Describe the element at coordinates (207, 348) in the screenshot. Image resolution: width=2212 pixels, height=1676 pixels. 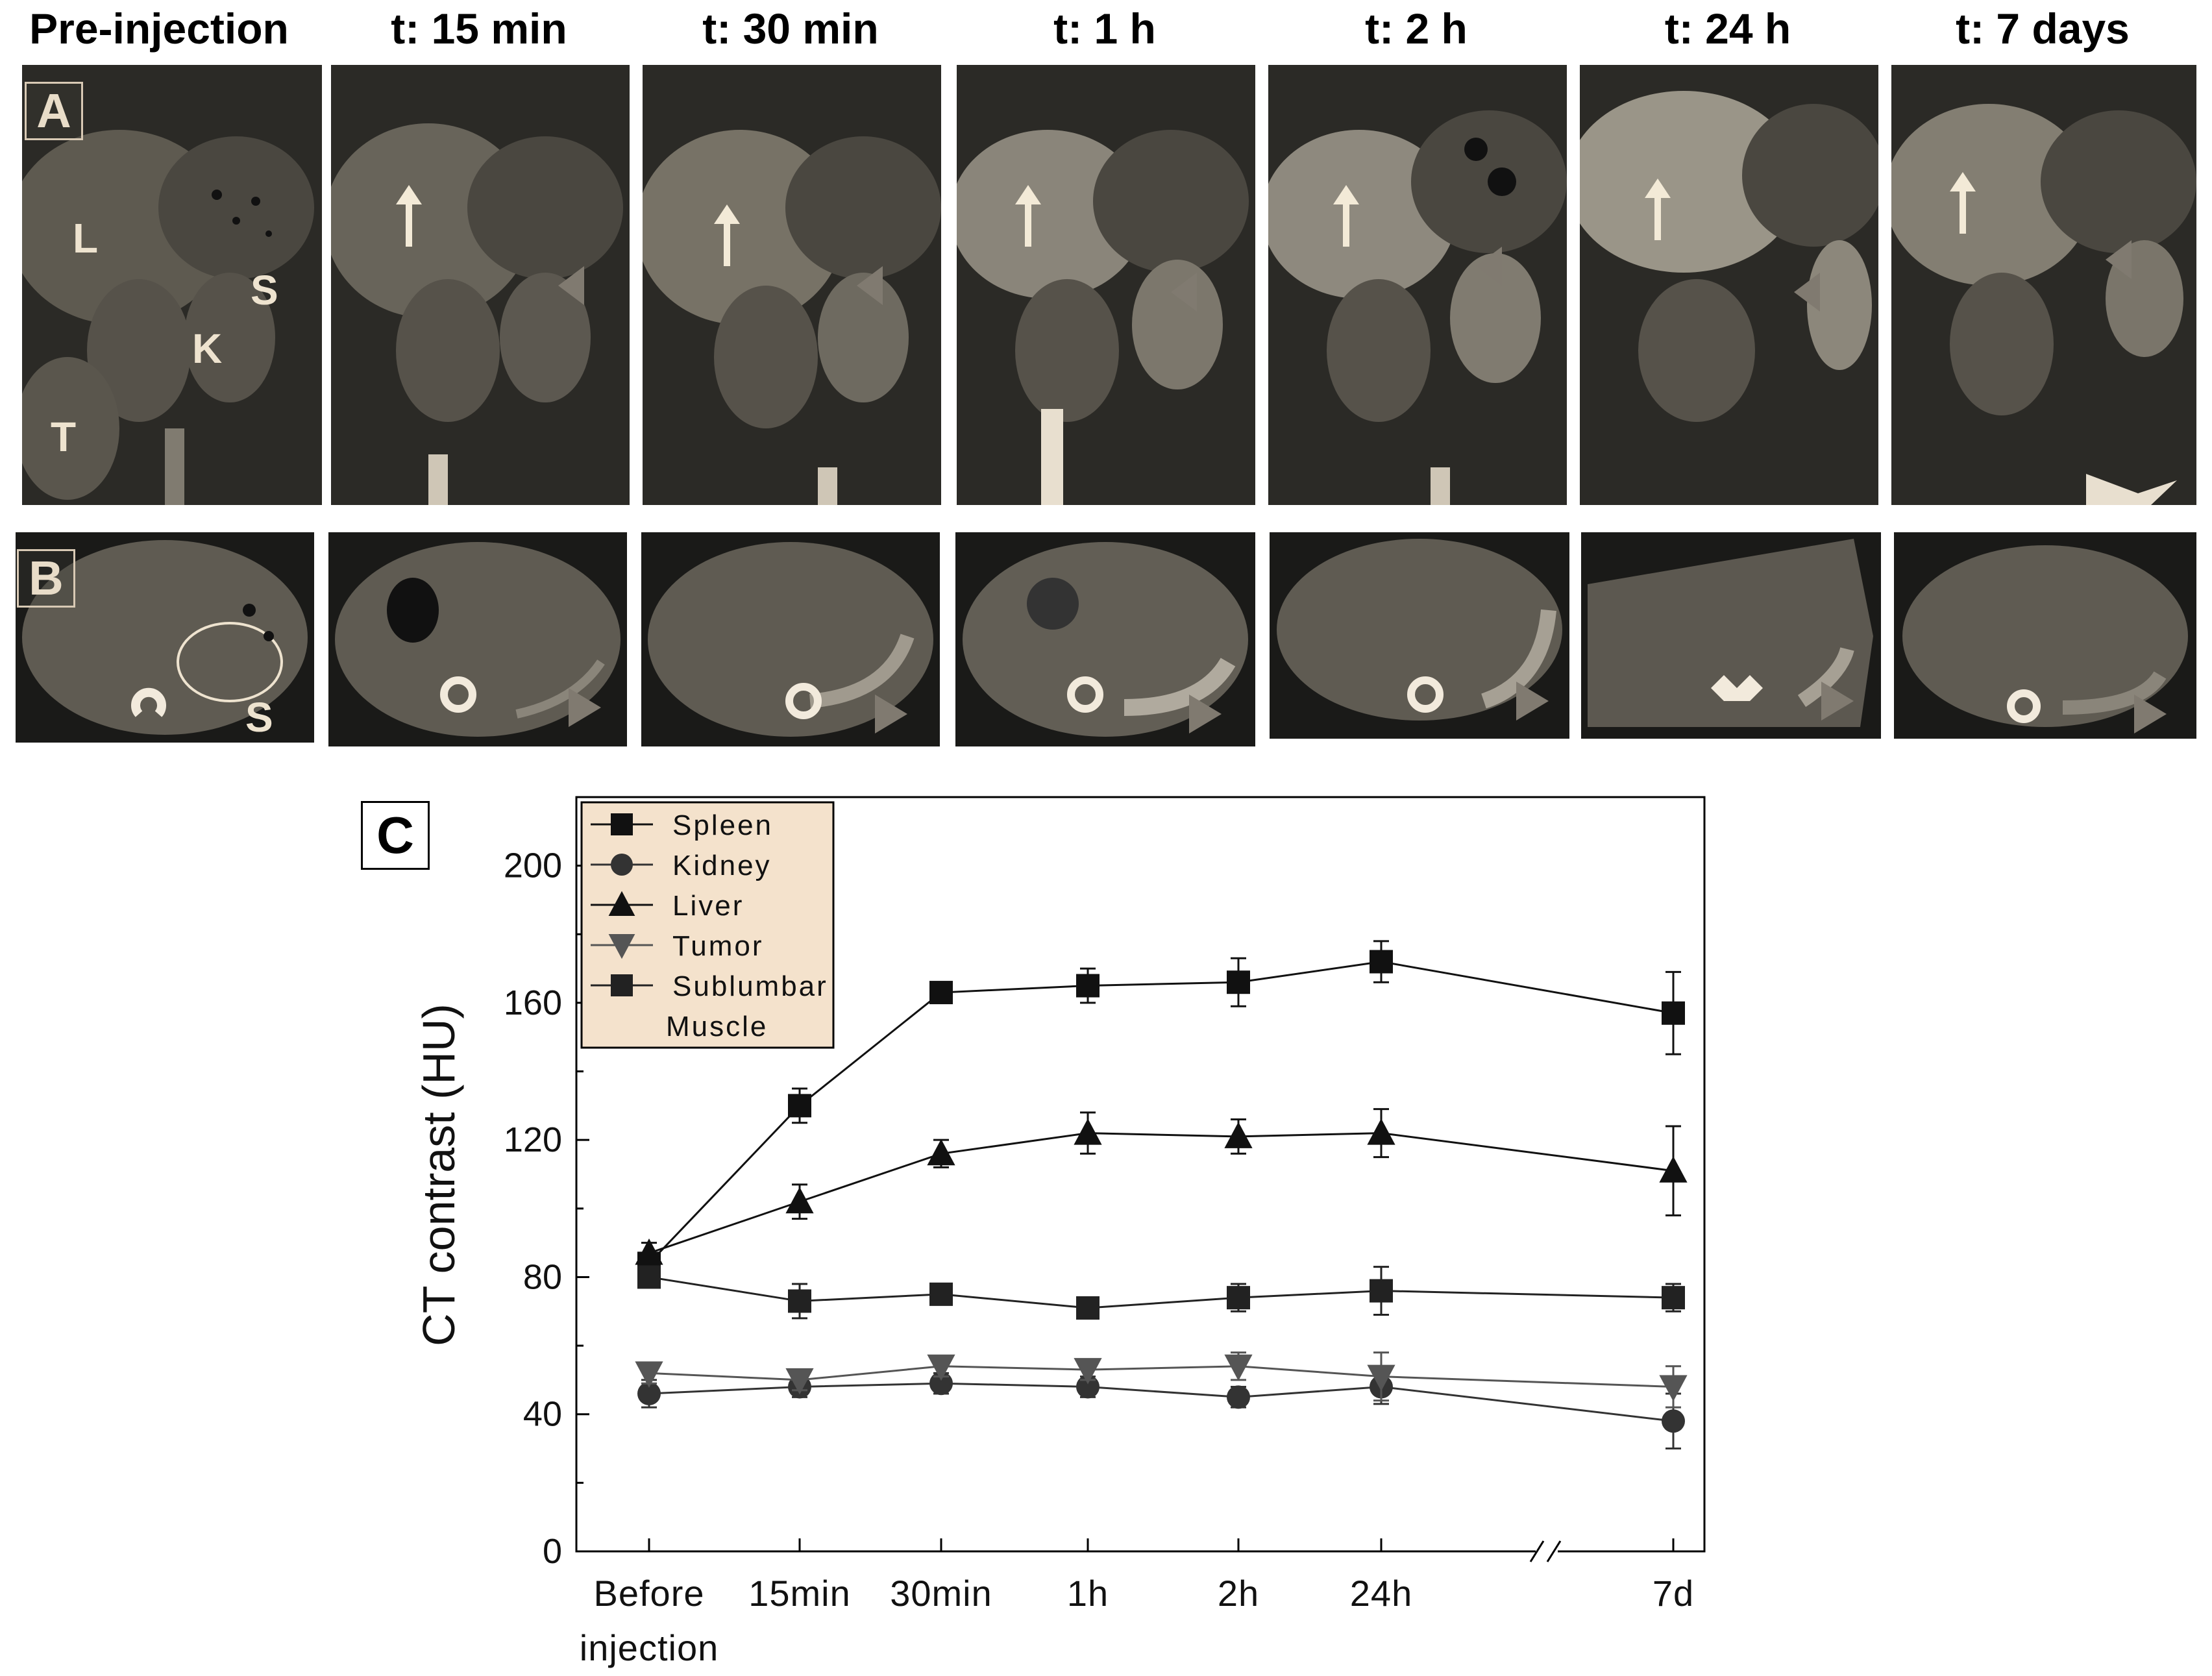
I see `organ-label-kidney: K` at that location.